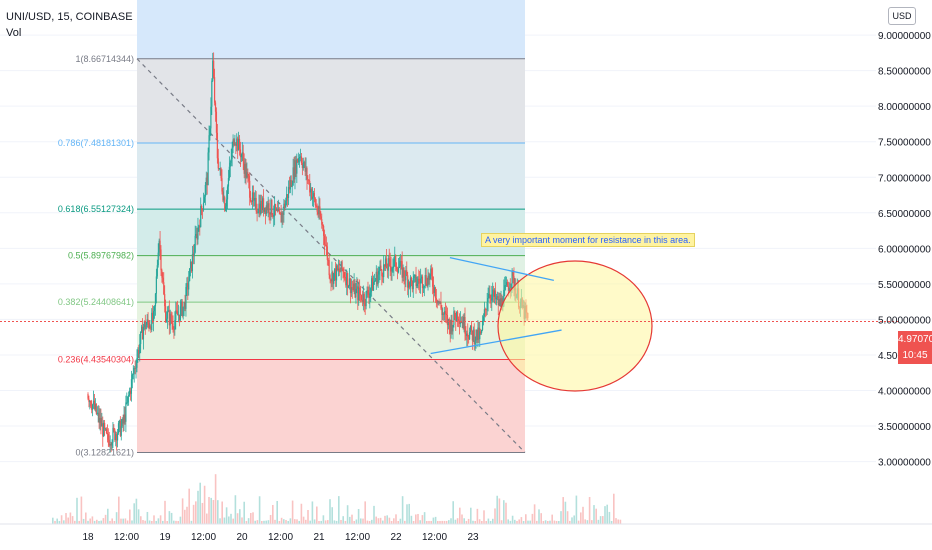 Image resolution: width=932 pixels, height=550 pixels. Describe the element at coordinates (96, 143) in the screenshot. I see `fib-level-label: 0.786(7.48181301)` at that location.